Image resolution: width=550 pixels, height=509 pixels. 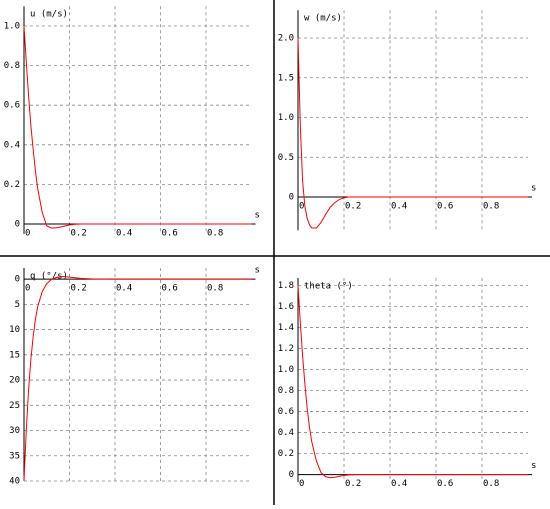 What do you see at coordinates (14, 330) in the screenshot?
I see `y-tick-label: 10` at bounding box center [14, 330].